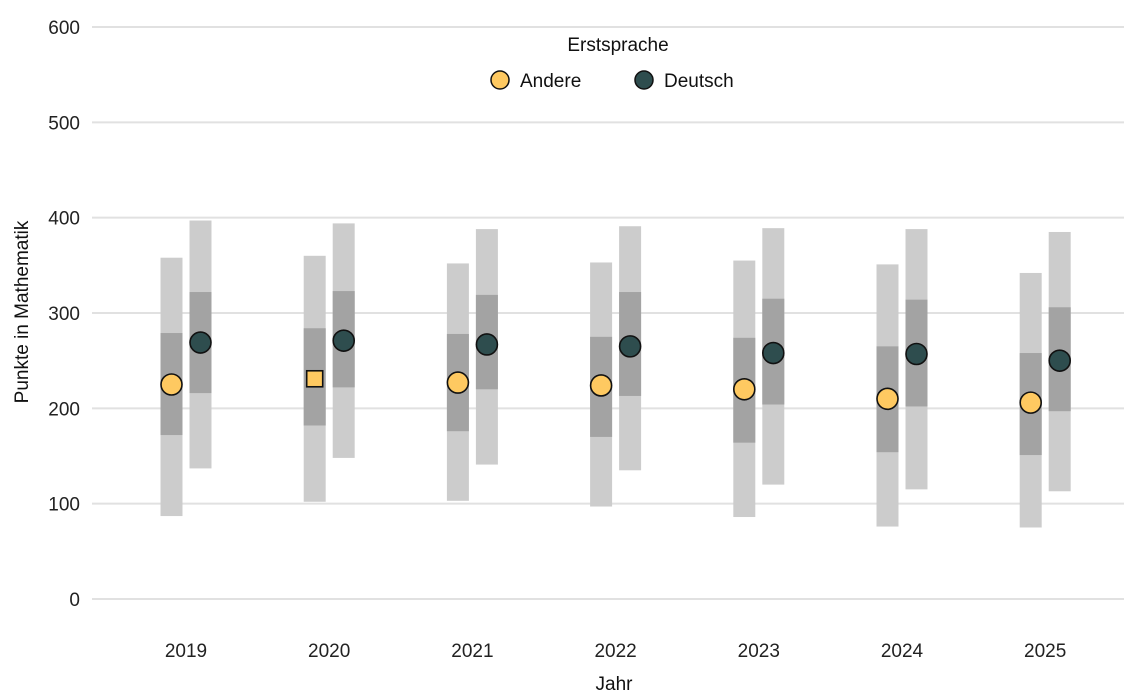 This screenshot has width=1124, height=695. Describe the element at coordinates (759, 651) in the screenshot. I see `x-tick-label: 2023` at that location.